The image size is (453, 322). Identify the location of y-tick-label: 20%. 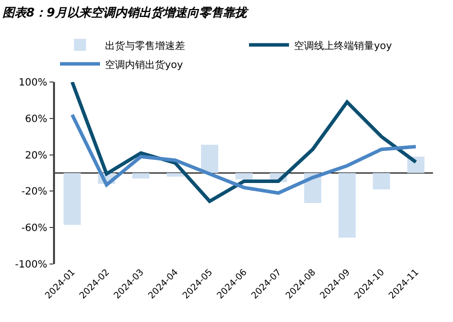
(36, 156).